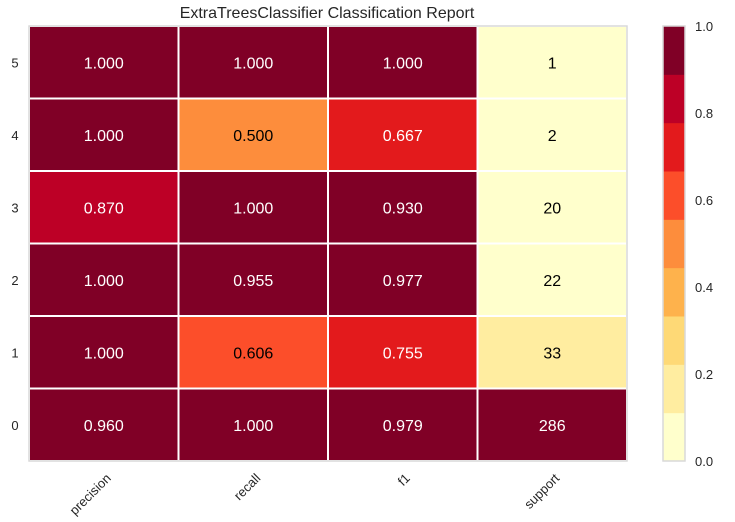  Describe the element at coordinates (704, 26) in the screenshot. I see `colorbar-tick-label: 1.0` at that location.